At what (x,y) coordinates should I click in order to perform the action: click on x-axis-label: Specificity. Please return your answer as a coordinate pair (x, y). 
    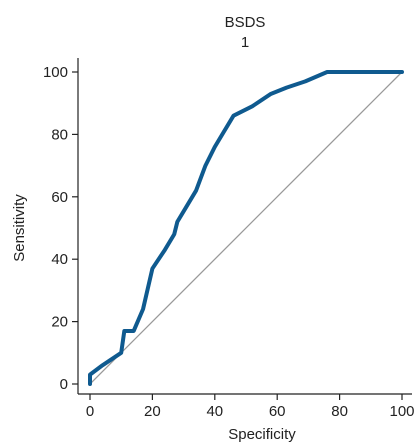
    Looking at the image, I should click on (262, 434).